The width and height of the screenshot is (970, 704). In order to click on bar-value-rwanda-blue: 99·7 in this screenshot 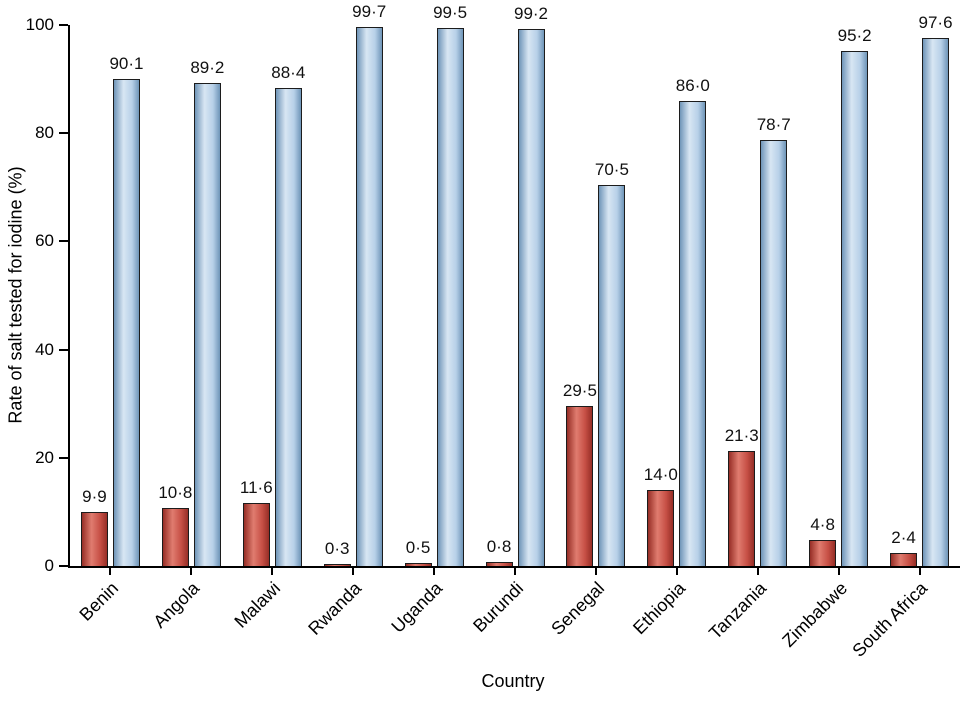, I will do `click(369, 11)`.